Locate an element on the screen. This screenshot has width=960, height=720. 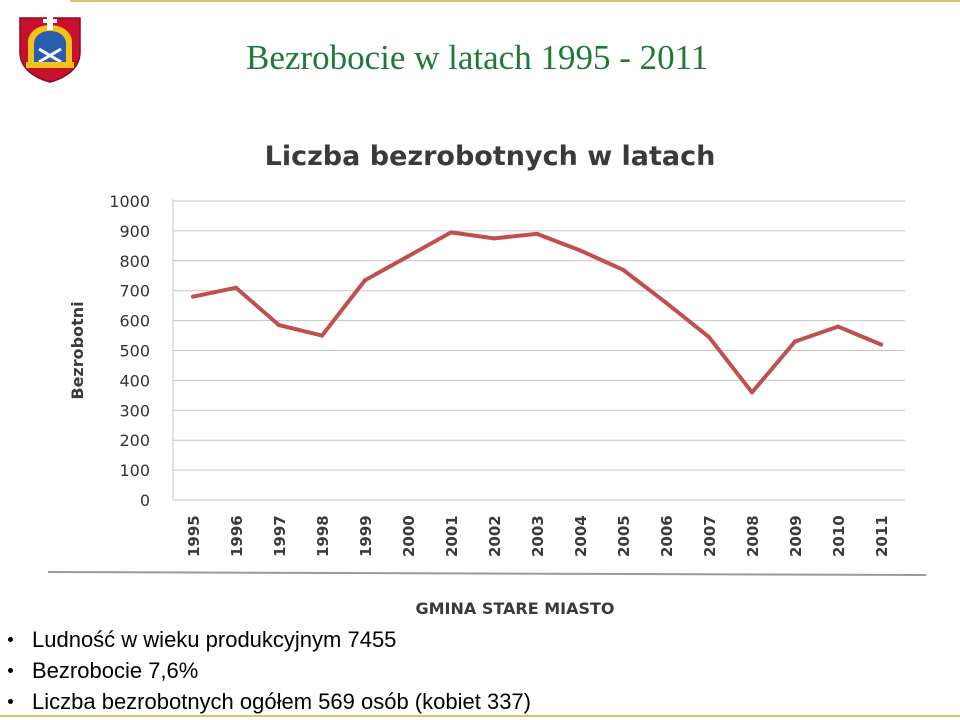
x-tick-label: 2002 is located at coordinates (495, 536).